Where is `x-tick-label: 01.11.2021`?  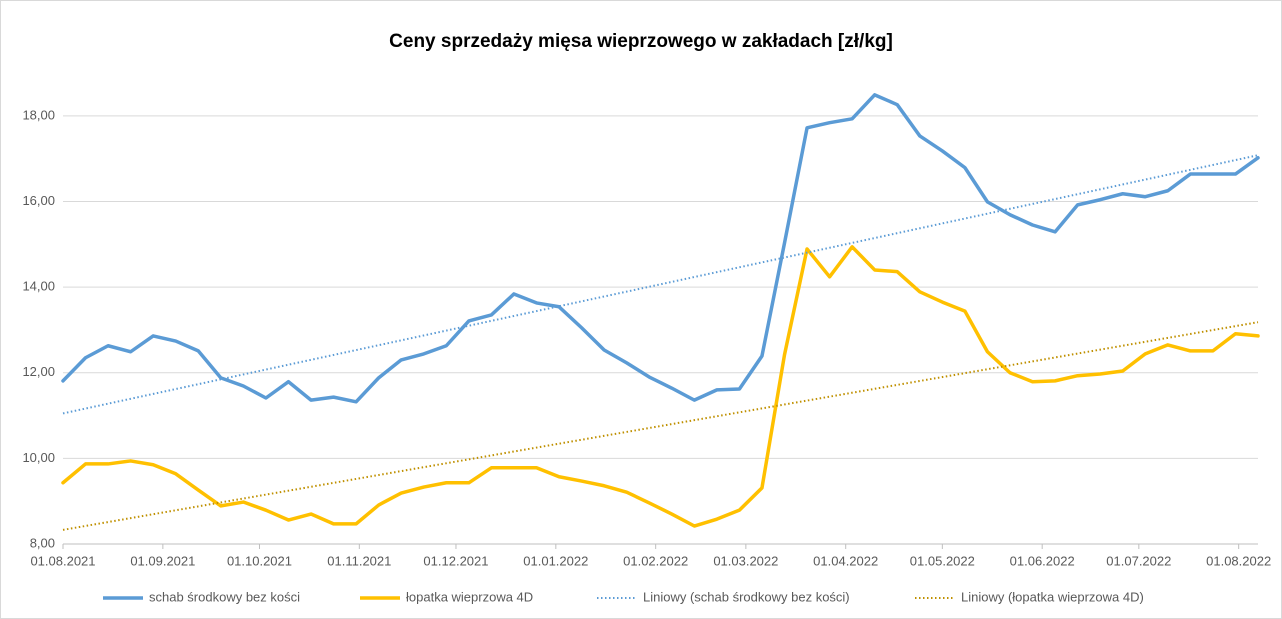
x-tick-label: 01.11.2021 is located at coordinates (359, 560).